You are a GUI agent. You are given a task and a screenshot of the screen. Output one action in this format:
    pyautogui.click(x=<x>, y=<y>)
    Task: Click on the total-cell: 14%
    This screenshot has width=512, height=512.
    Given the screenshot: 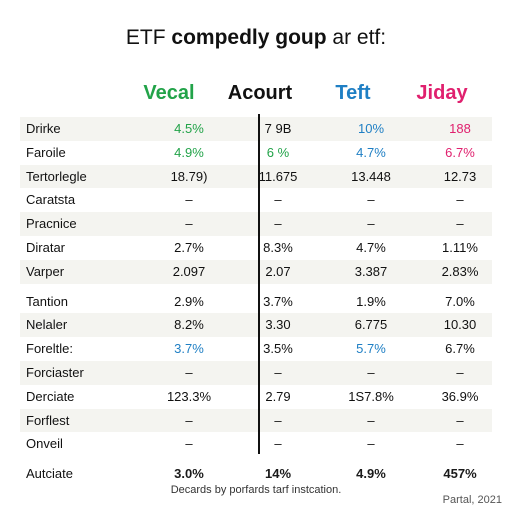 What is the action you would take?
    pyautogui.click(x=278, y=474)
    